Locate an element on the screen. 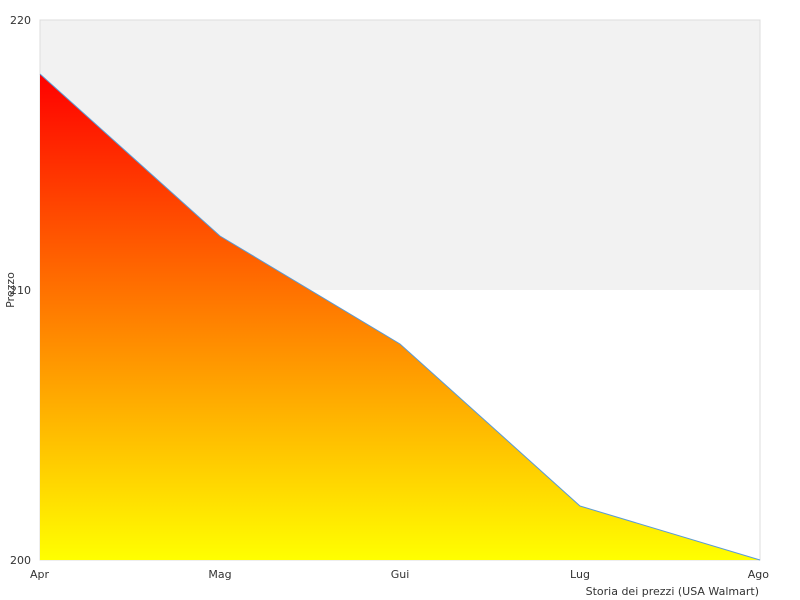  x-tick-label: Lug is located at coordinates (580, 574).